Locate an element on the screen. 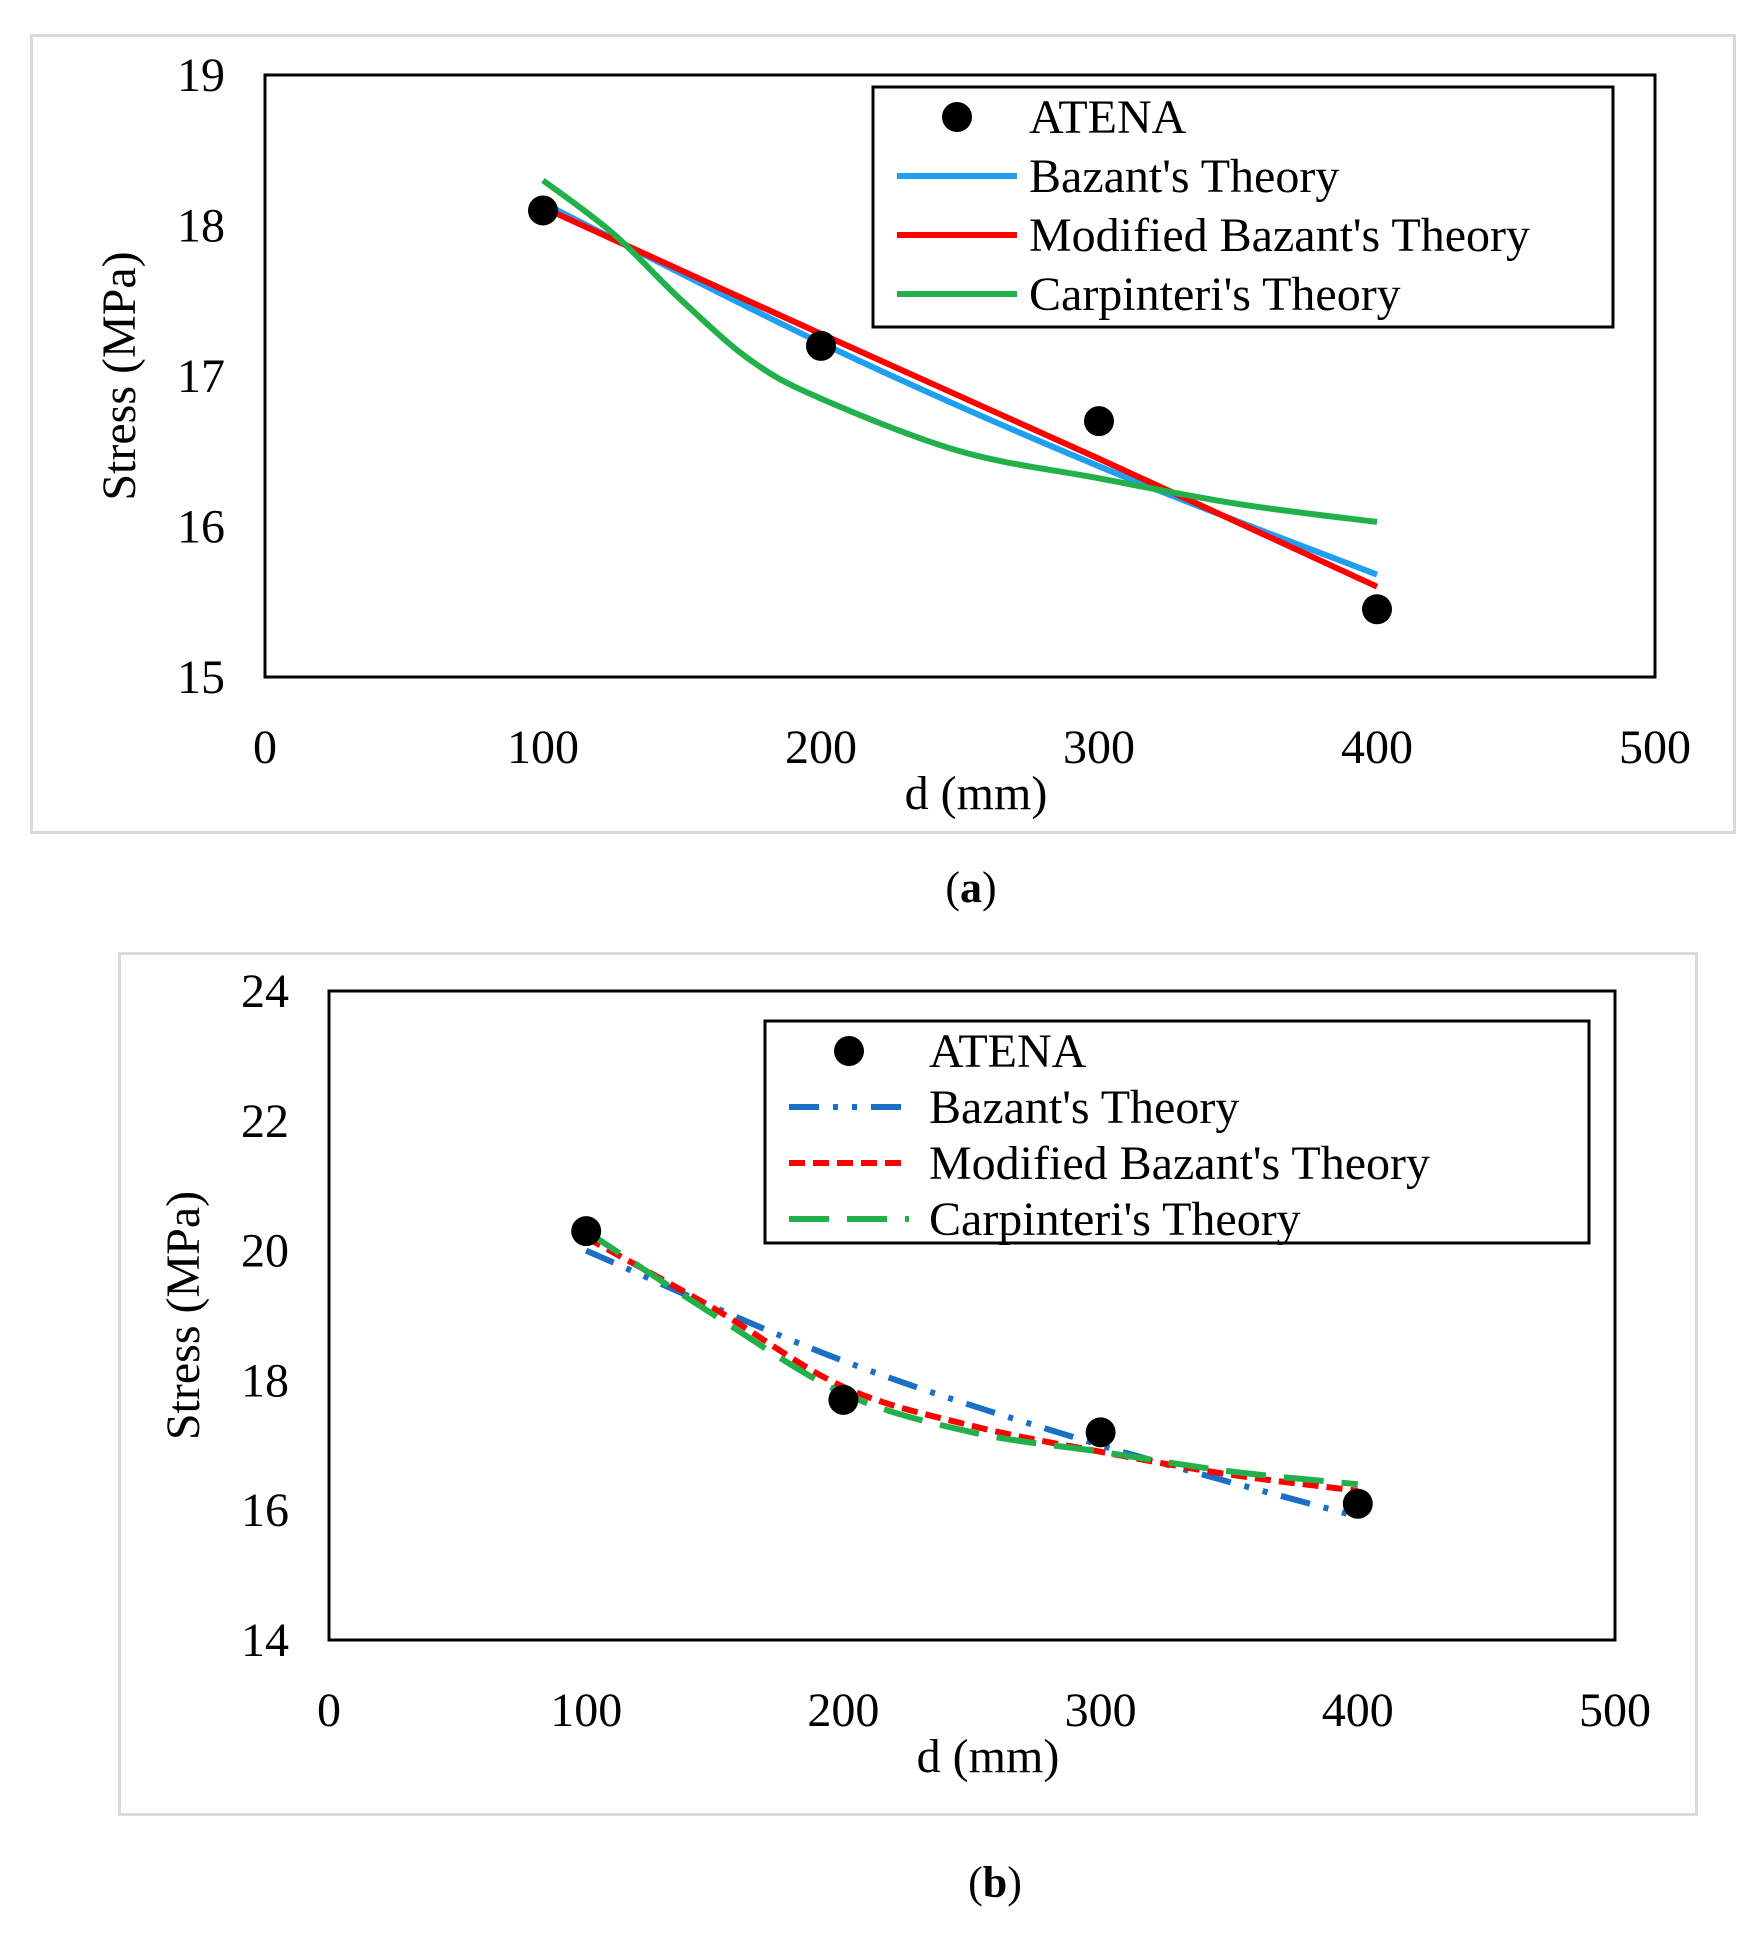  legend-box-a is located at coordinates (1243, 207).